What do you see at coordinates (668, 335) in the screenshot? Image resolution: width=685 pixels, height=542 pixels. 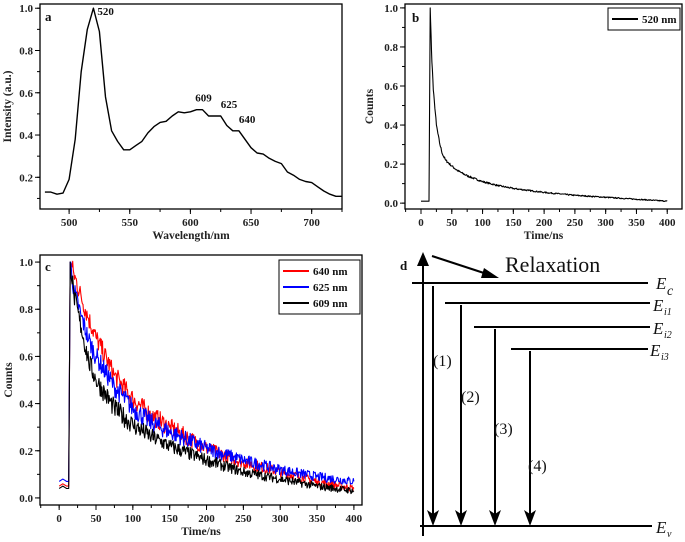 I see `level-label-sub: i2` at bounding box center [668, 335].